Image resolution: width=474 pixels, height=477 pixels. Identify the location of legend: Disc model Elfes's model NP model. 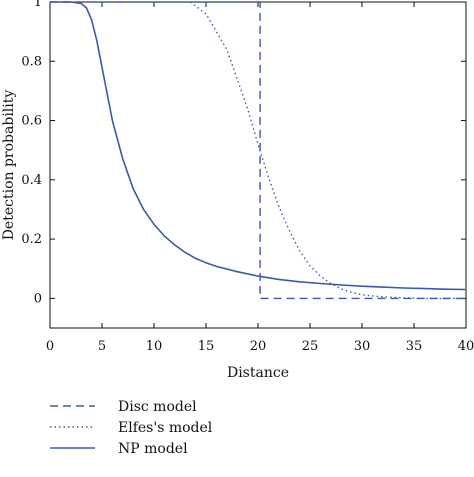
(131, 428).